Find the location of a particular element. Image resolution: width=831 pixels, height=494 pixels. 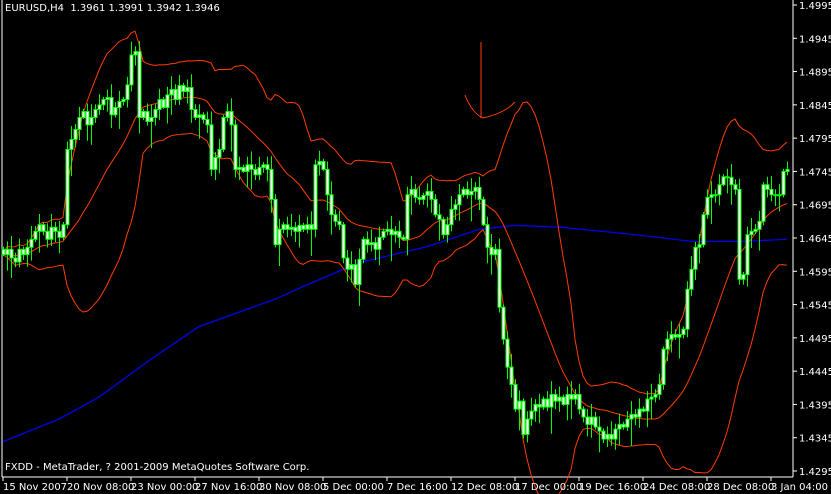

price-tick-label: 1.4645 is located at coordinates (815, 239).